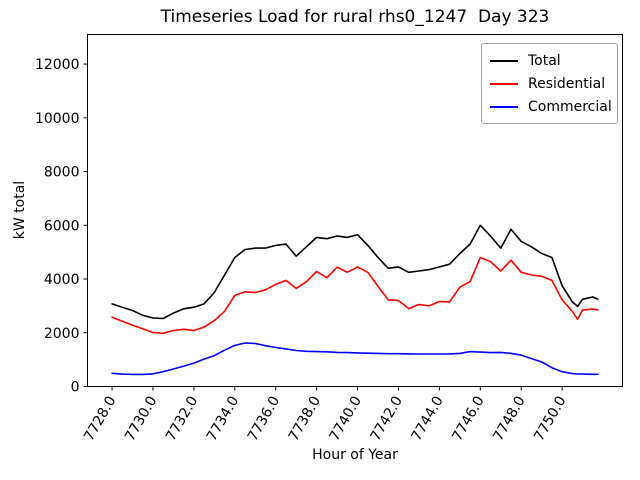 This screenshot has width=640, height=480. Describe the element at coordinates (355, 359) in the screenshot. I see `series-line-commercial` at that location.